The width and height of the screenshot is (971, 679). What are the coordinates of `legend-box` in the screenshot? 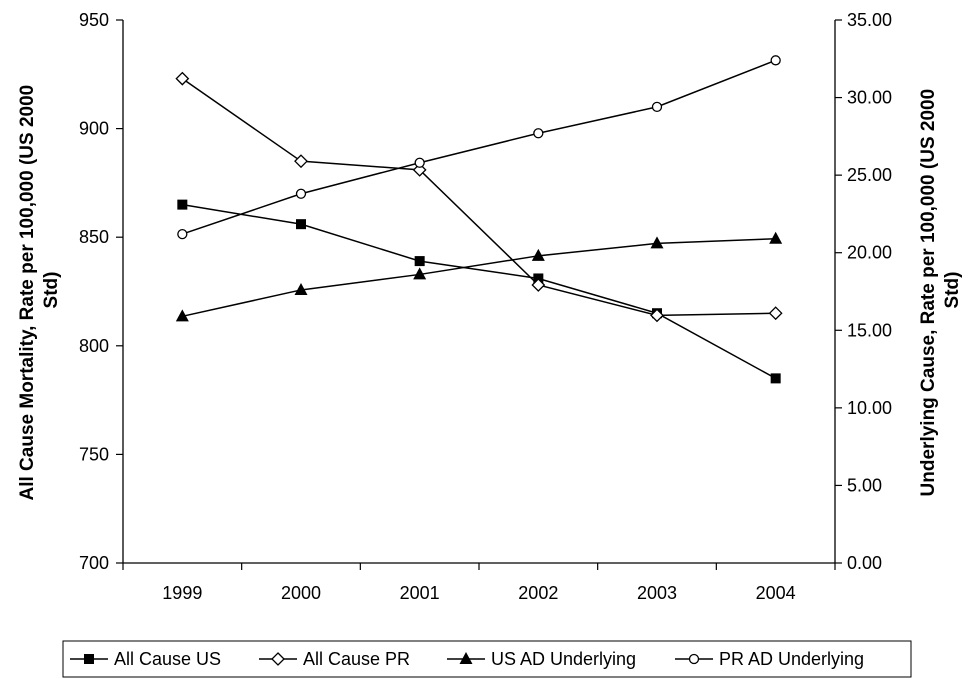 It's located at (487, 659).